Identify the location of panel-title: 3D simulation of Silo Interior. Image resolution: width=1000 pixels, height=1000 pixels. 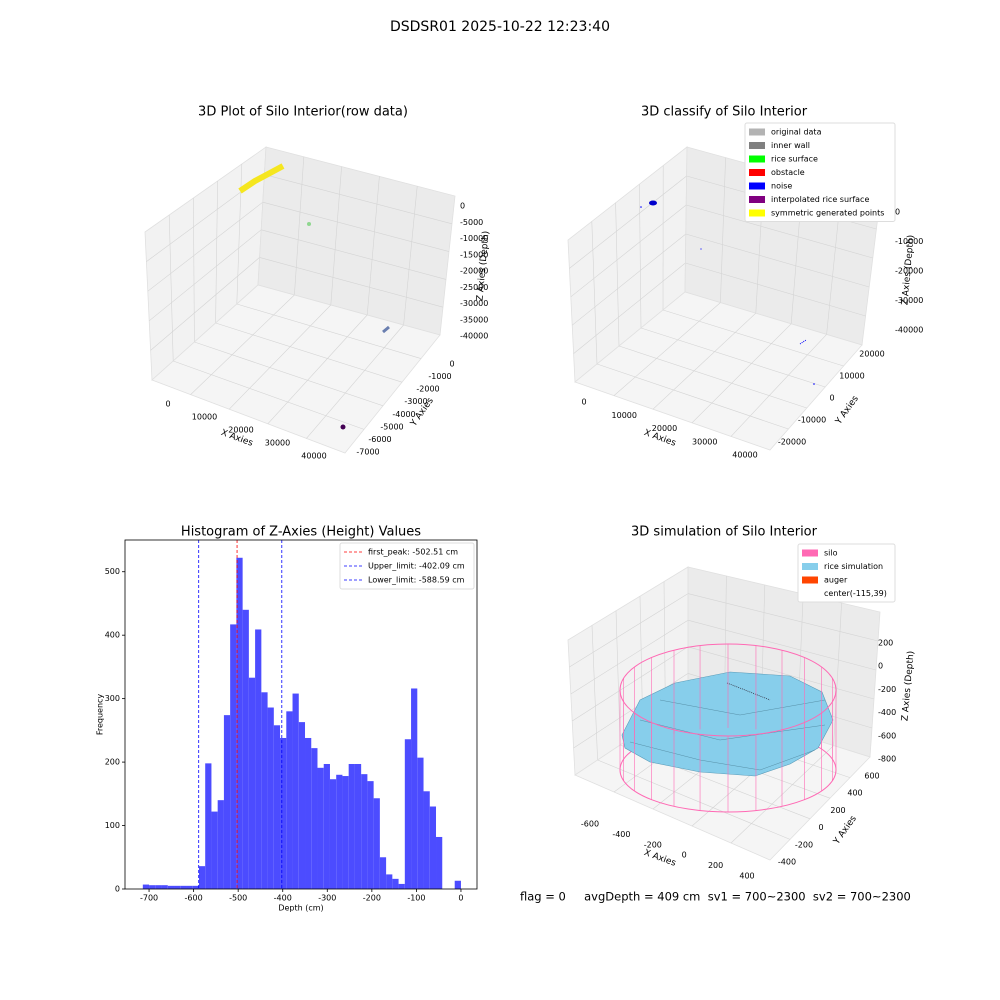
(724, 532).